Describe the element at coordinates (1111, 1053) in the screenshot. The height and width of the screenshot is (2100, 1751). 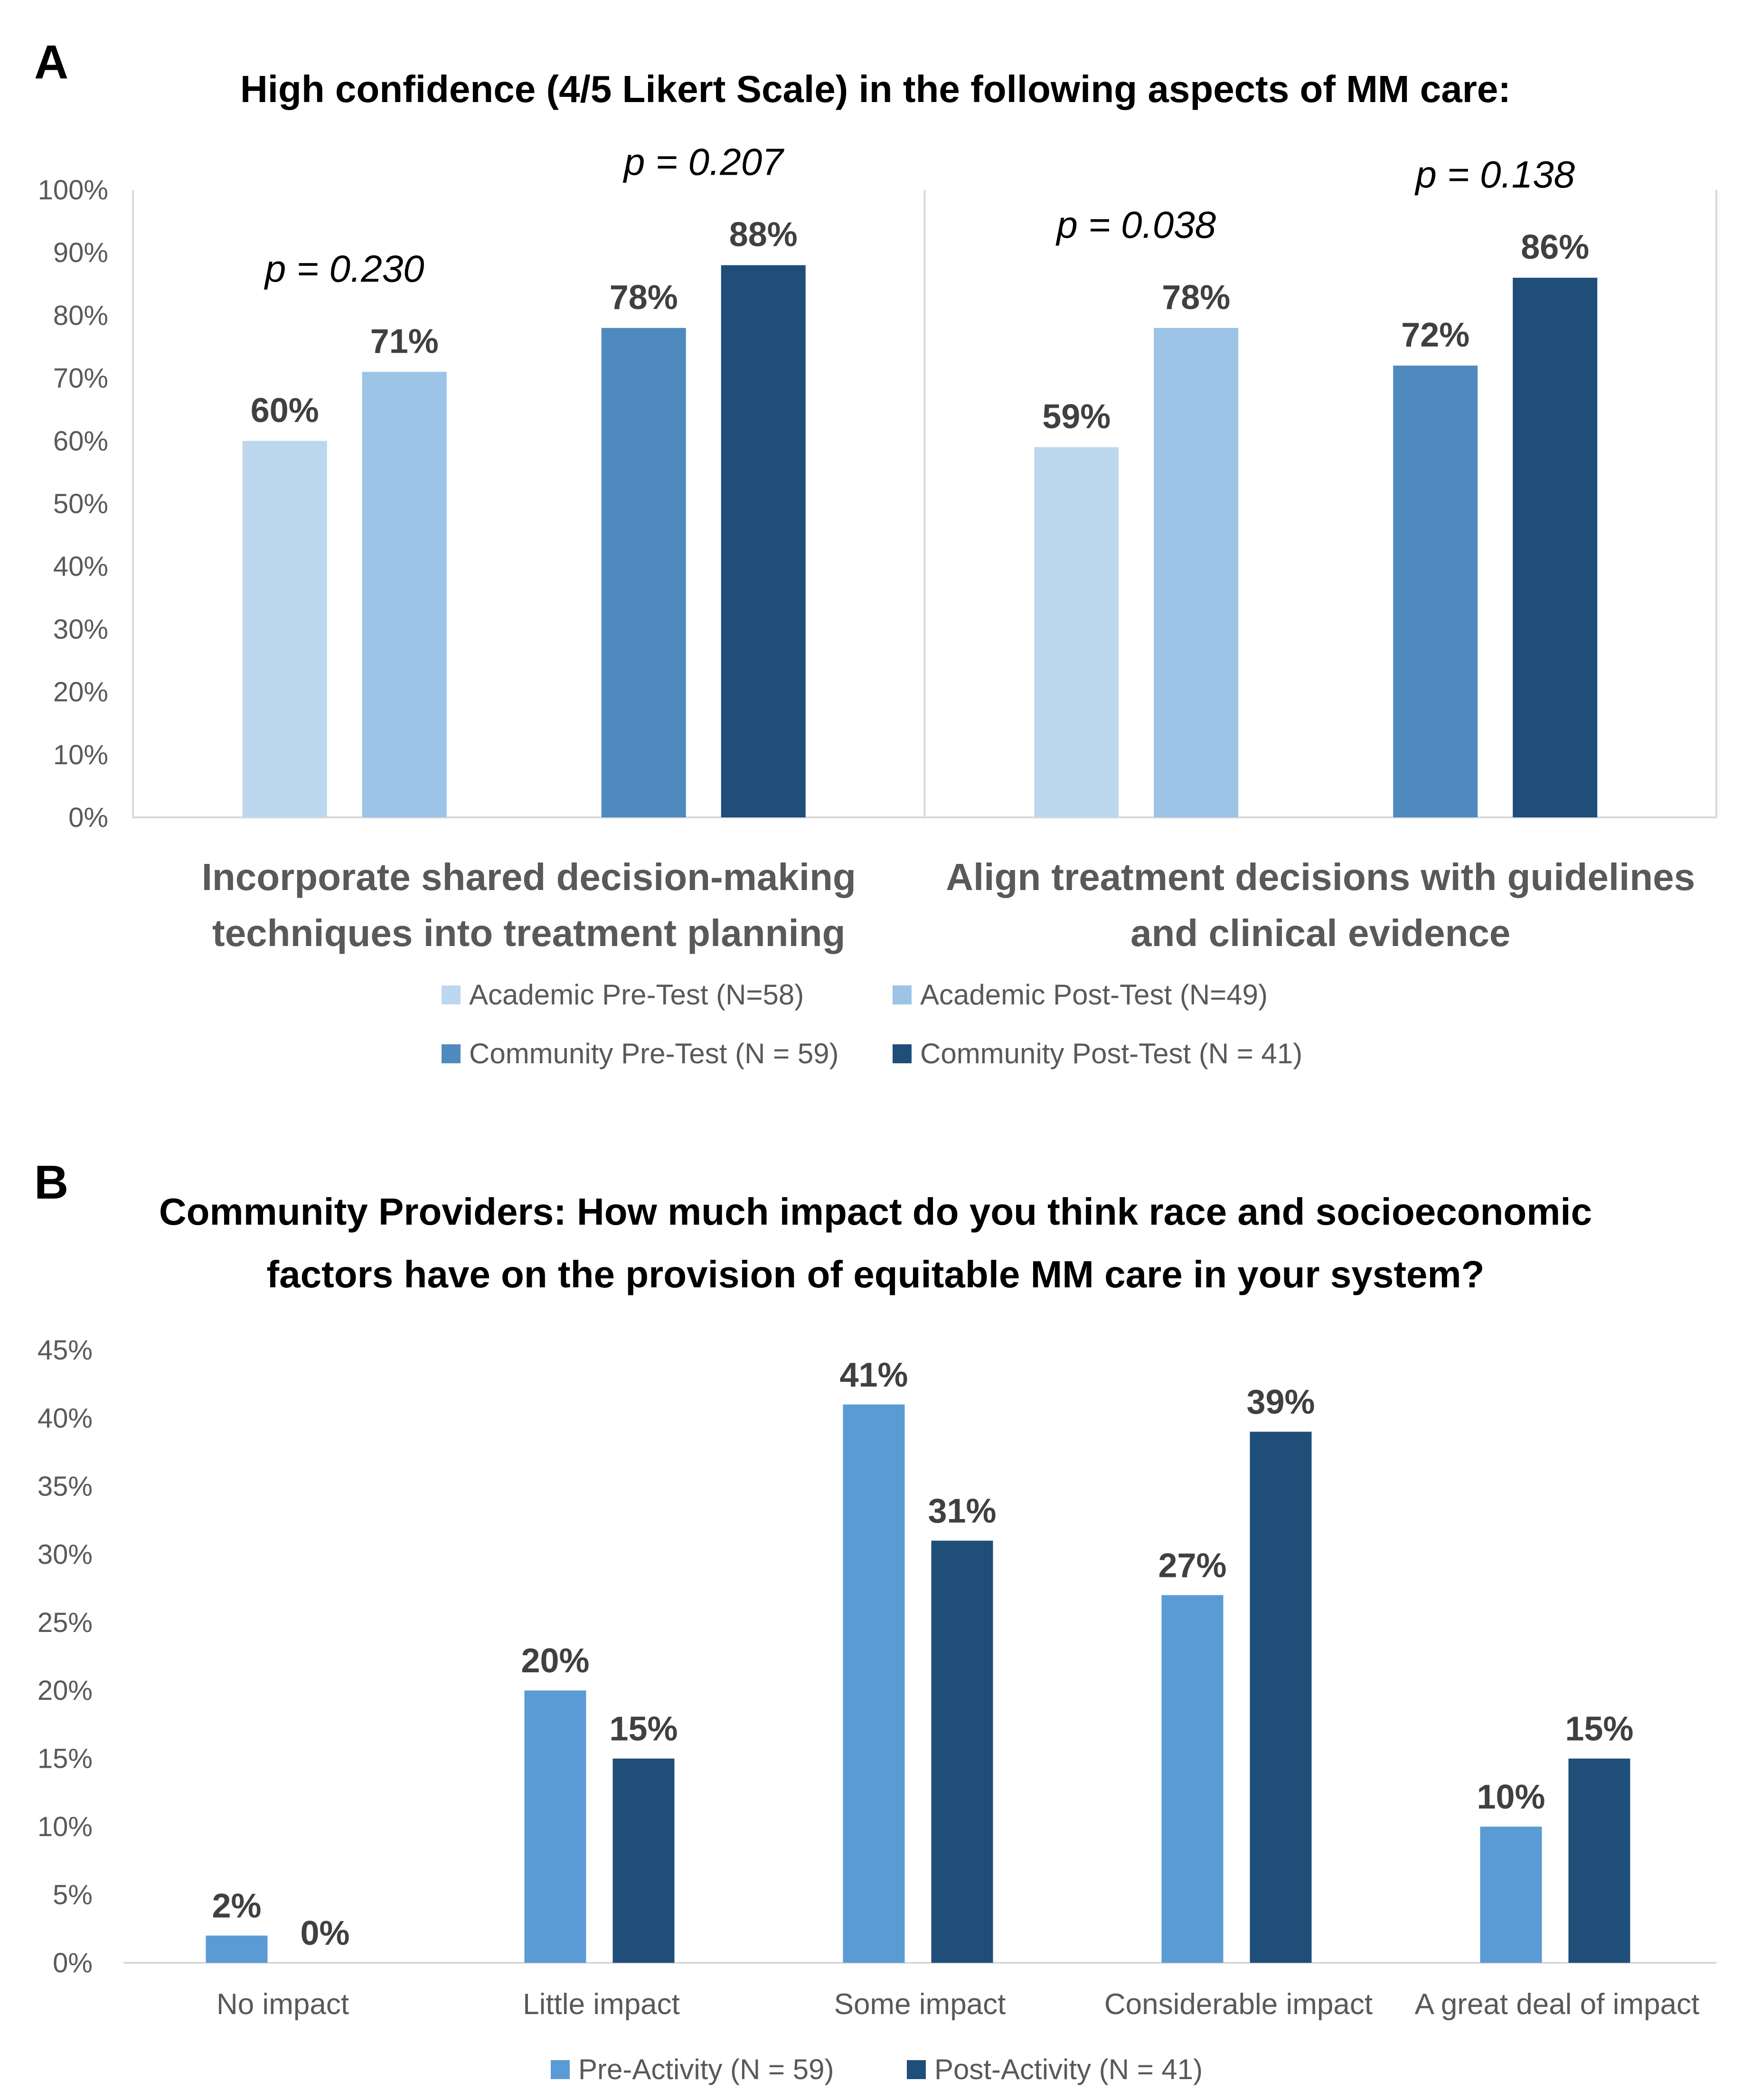
I see `panel-a-legend-label: Community Post-Test (N = 41)` at that location.